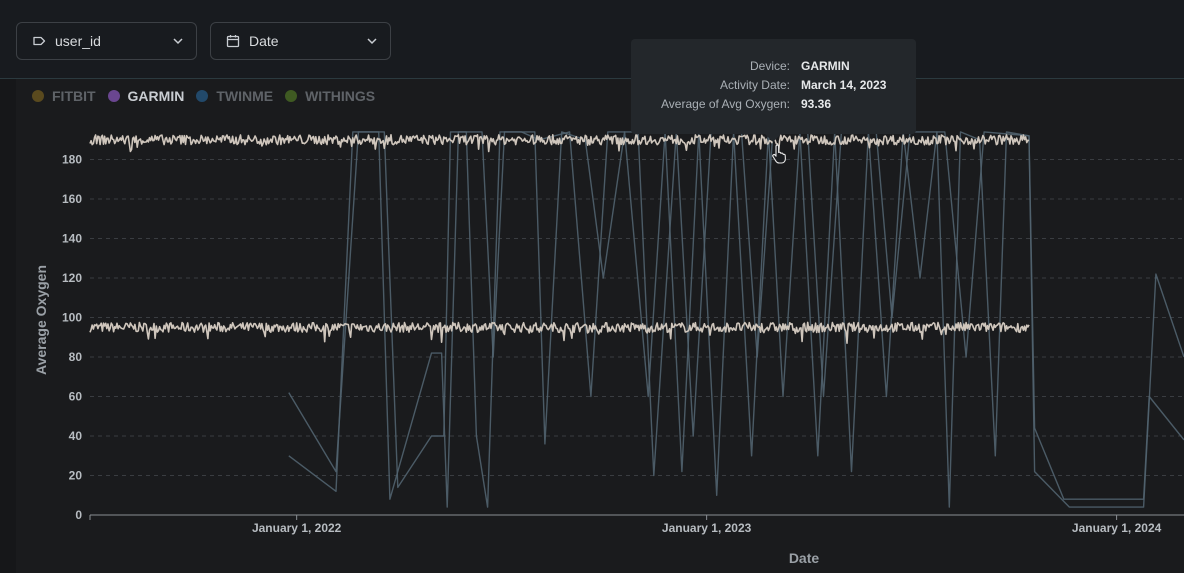 This screenshot has height=573, width=1184. What do you see at coordinates (72, 278) in the screenshot?
I see `y-tick-label: 120` at bounding box center [72, 278].